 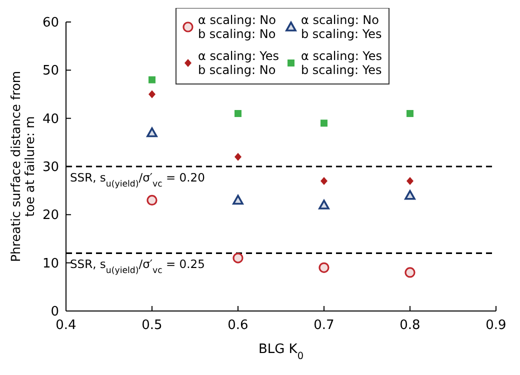 What do you see at coordinates (238, 325) in the screenshot?
I see `x-tick-label: 0.6` at bounding box center [238, 325].